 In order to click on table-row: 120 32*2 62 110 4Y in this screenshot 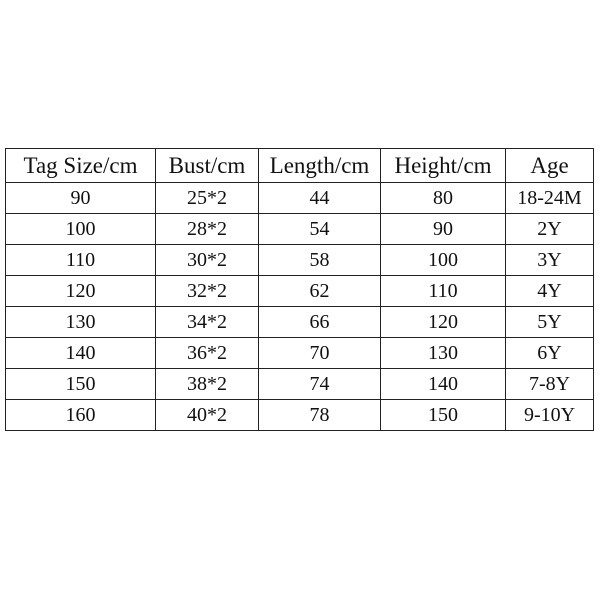, I will do `click(299, 291)`.